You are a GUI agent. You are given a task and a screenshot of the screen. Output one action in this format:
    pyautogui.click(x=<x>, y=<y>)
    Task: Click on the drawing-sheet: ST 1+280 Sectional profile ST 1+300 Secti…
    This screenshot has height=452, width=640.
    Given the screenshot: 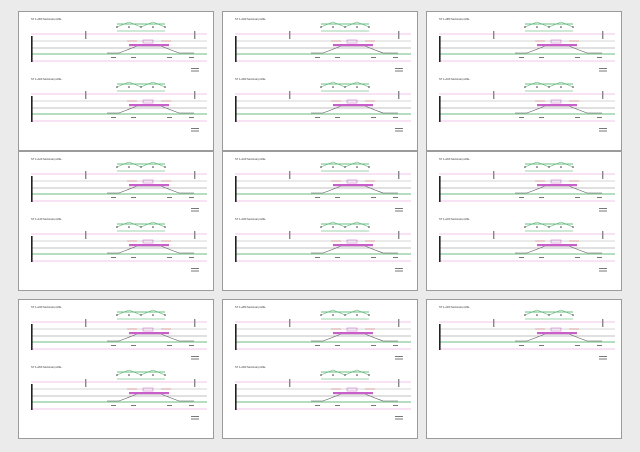 What is the action you would take?
    pyautogui.click(x=320, y=369)
    